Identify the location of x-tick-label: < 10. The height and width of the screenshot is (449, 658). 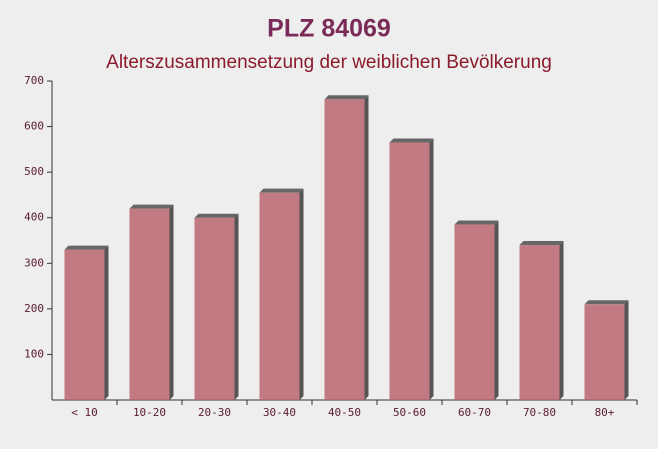
(84, 412).